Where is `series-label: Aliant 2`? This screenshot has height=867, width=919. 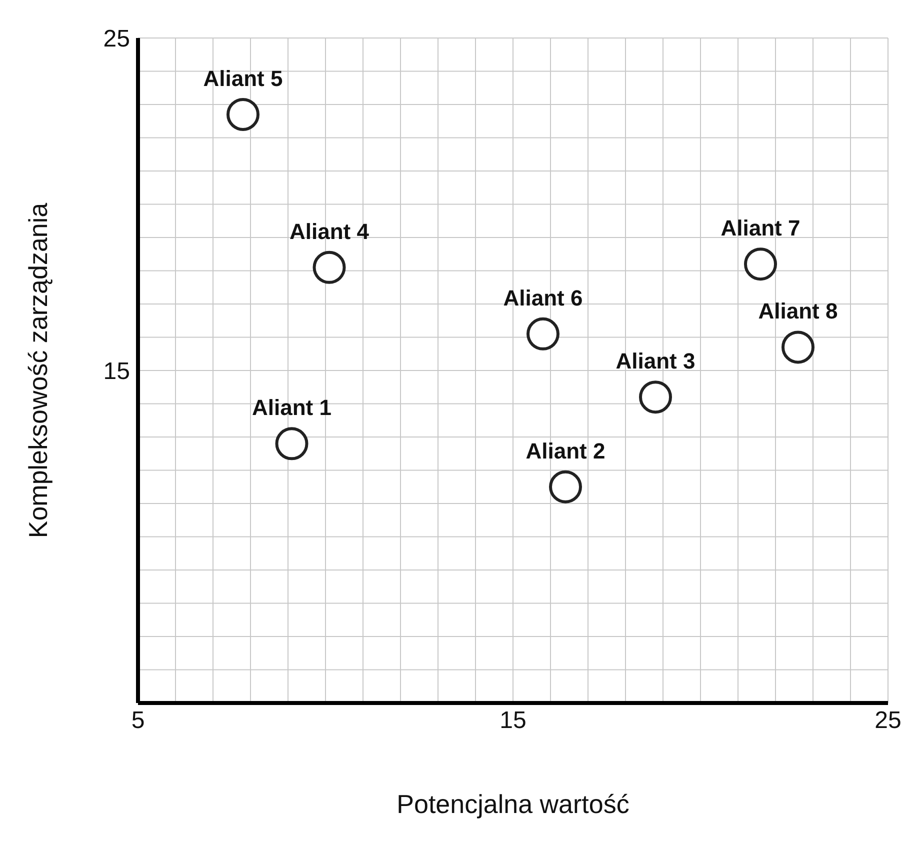 series-label: Aliant 2 is located at coordinates (566, 451).